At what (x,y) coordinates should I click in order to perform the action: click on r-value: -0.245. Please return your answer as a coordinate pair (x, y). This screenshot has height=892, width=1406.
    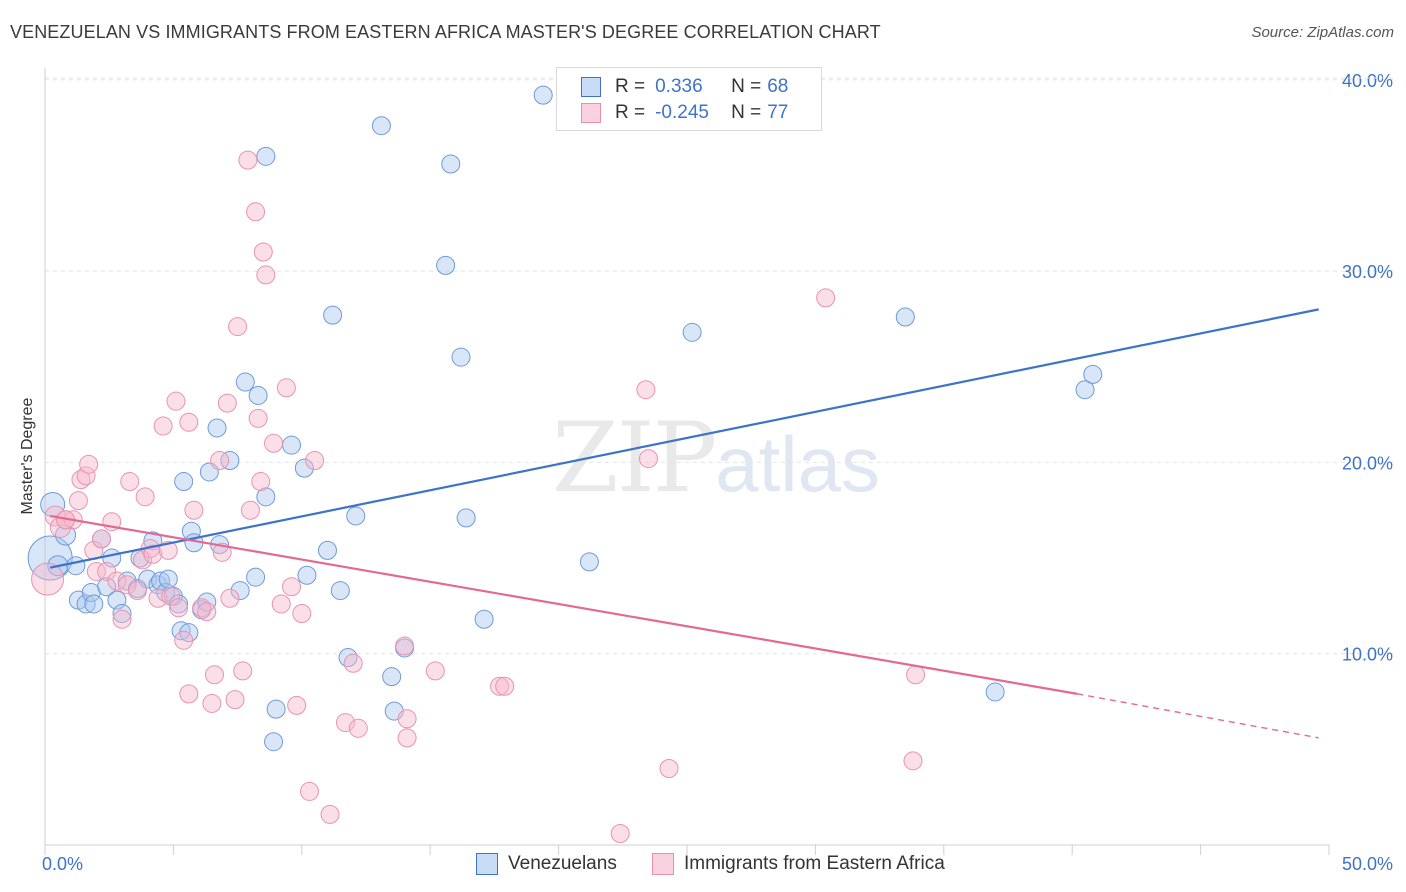
    Looking at the image, I should click on (682, 112).